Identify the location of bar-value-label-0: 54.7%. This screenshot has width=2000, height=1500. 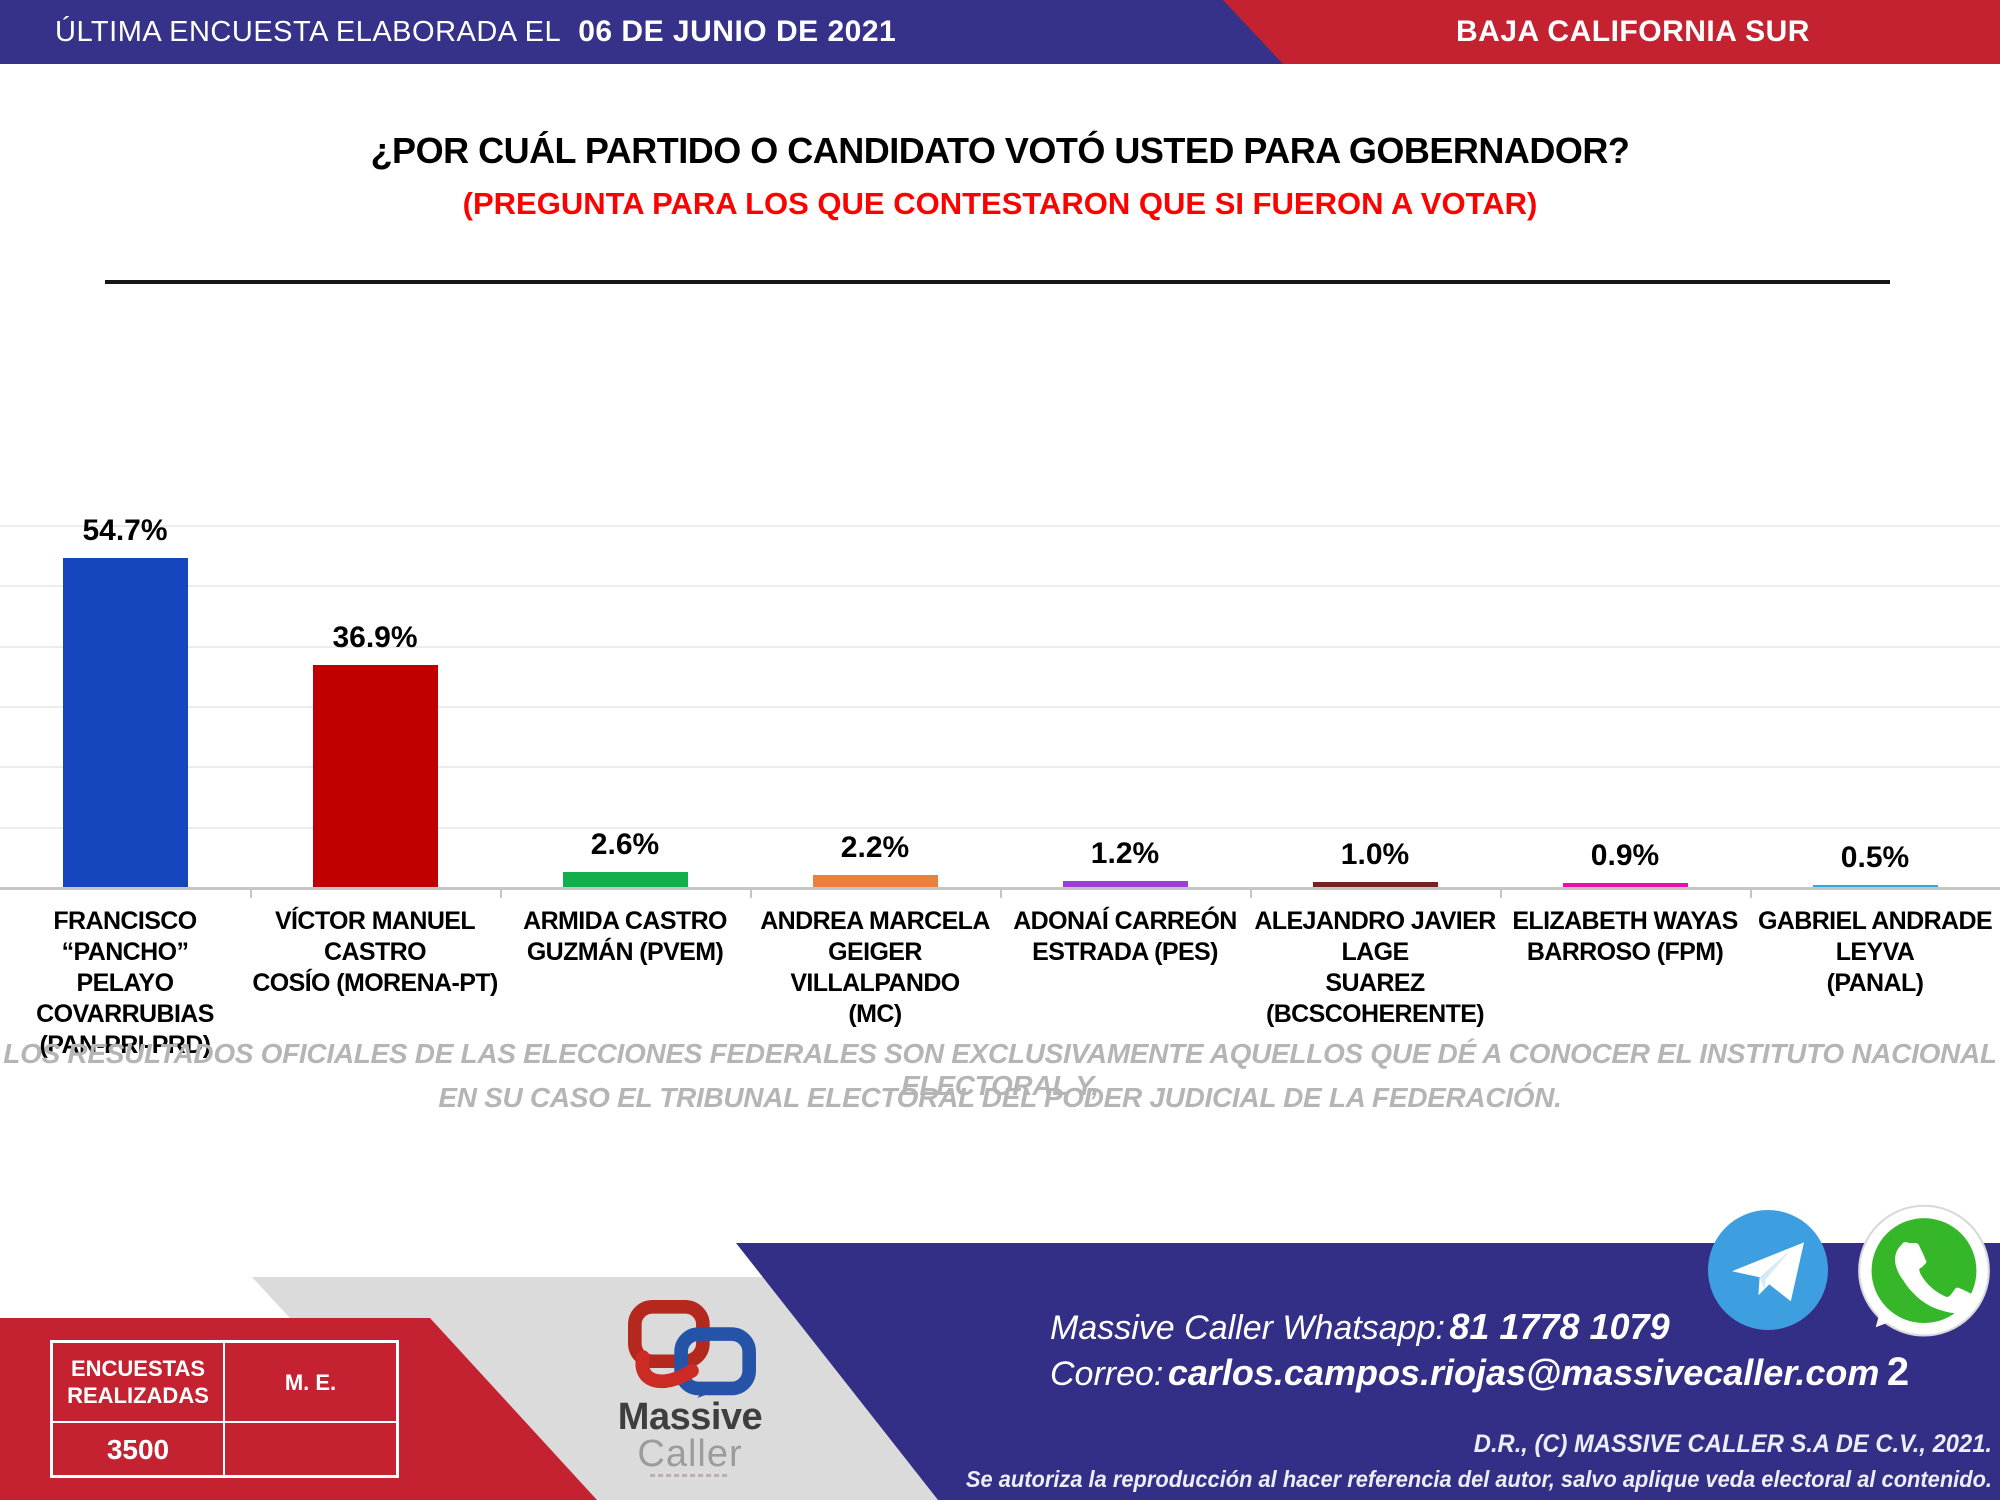
(125, 530).